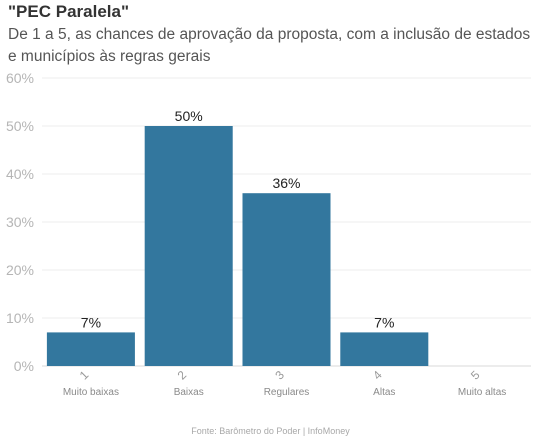  I want to click on chart-title: "PEC Paralela", so click(69, 11).